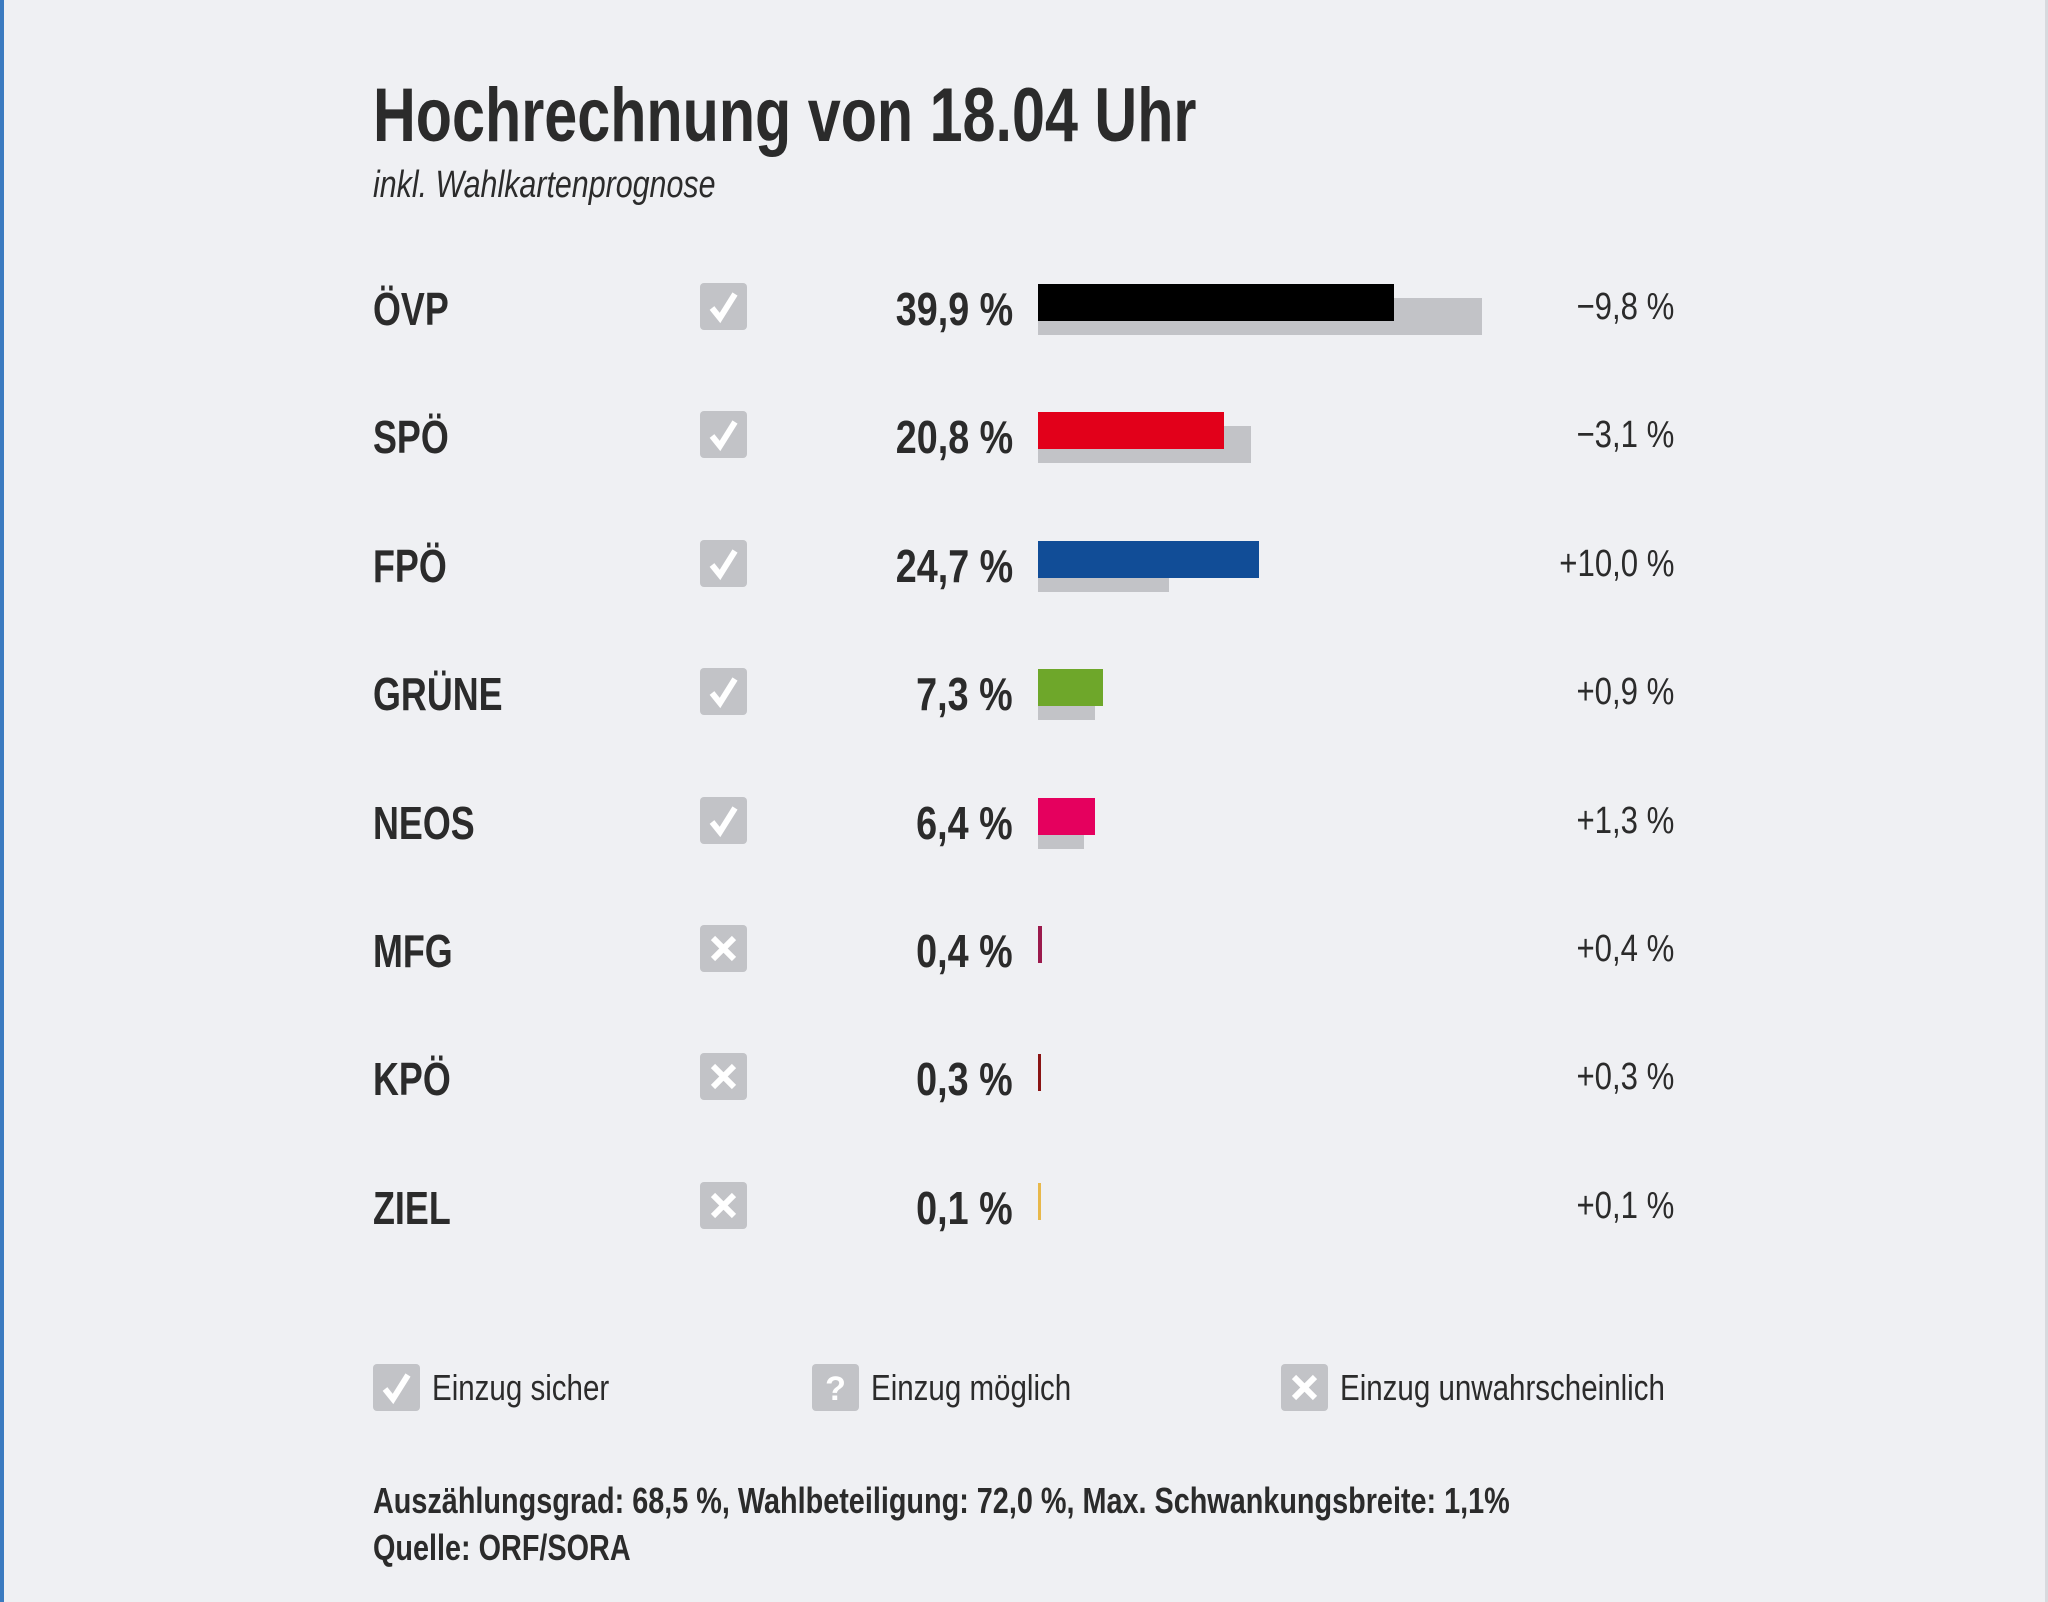  What do you see at coordinates (1625, 1205) in the screenshot?
I see `change-label: +0,1 %` at bounding box center [1625, 1205].